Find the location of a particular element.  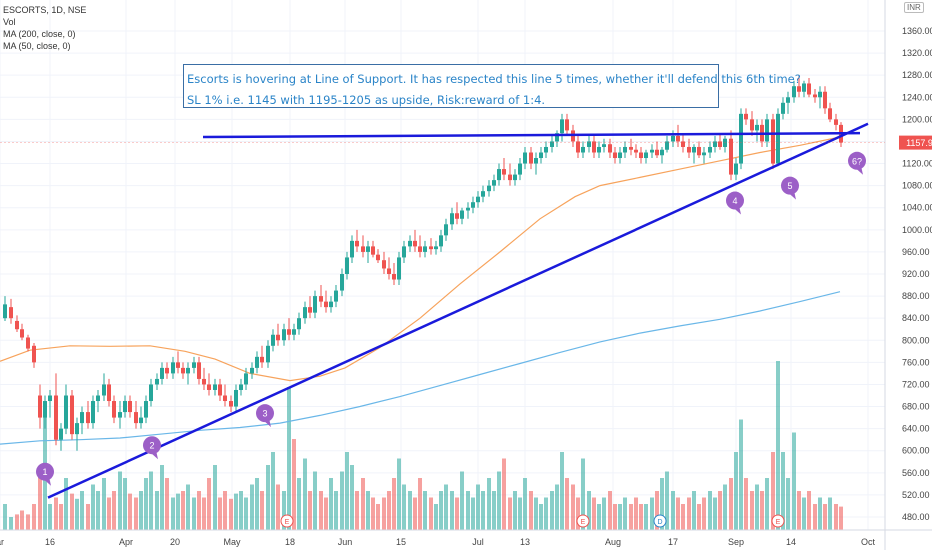

touch-marker-4: 4 is located at coordinates (735, 203).